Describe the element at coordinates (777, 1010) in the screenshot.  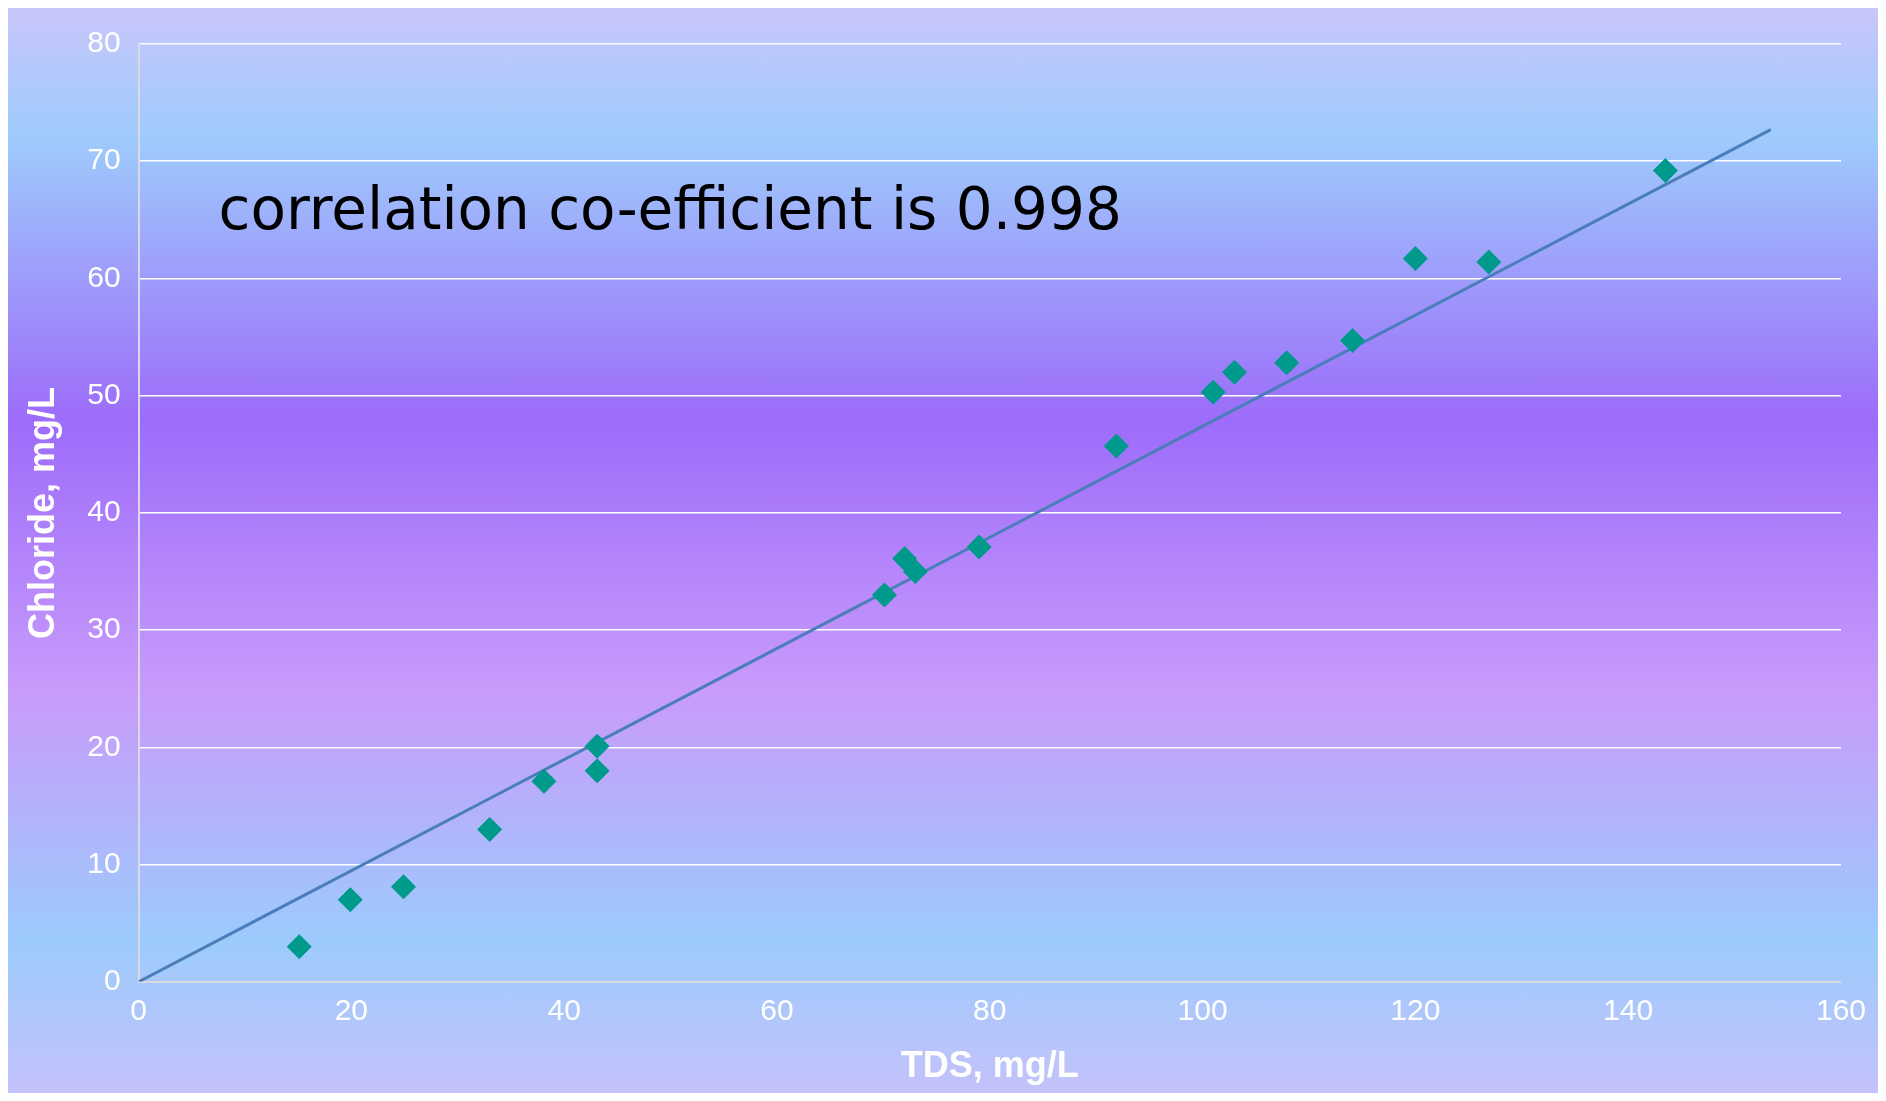
I see `x-tick-label: 60` at that location.